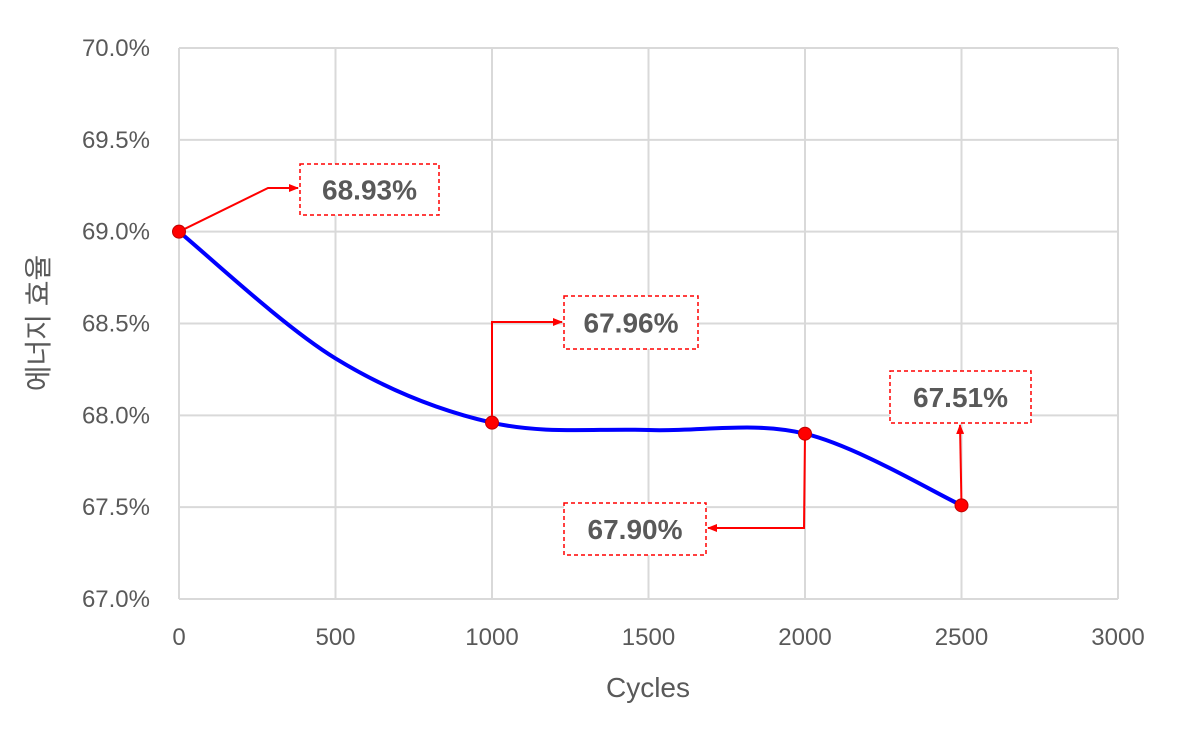 The height and width of the screenshot is (733, 1184). Describe the element at coordinates (961, 637) in the screenshot. I see `x-tick-label: 2500` at that location.